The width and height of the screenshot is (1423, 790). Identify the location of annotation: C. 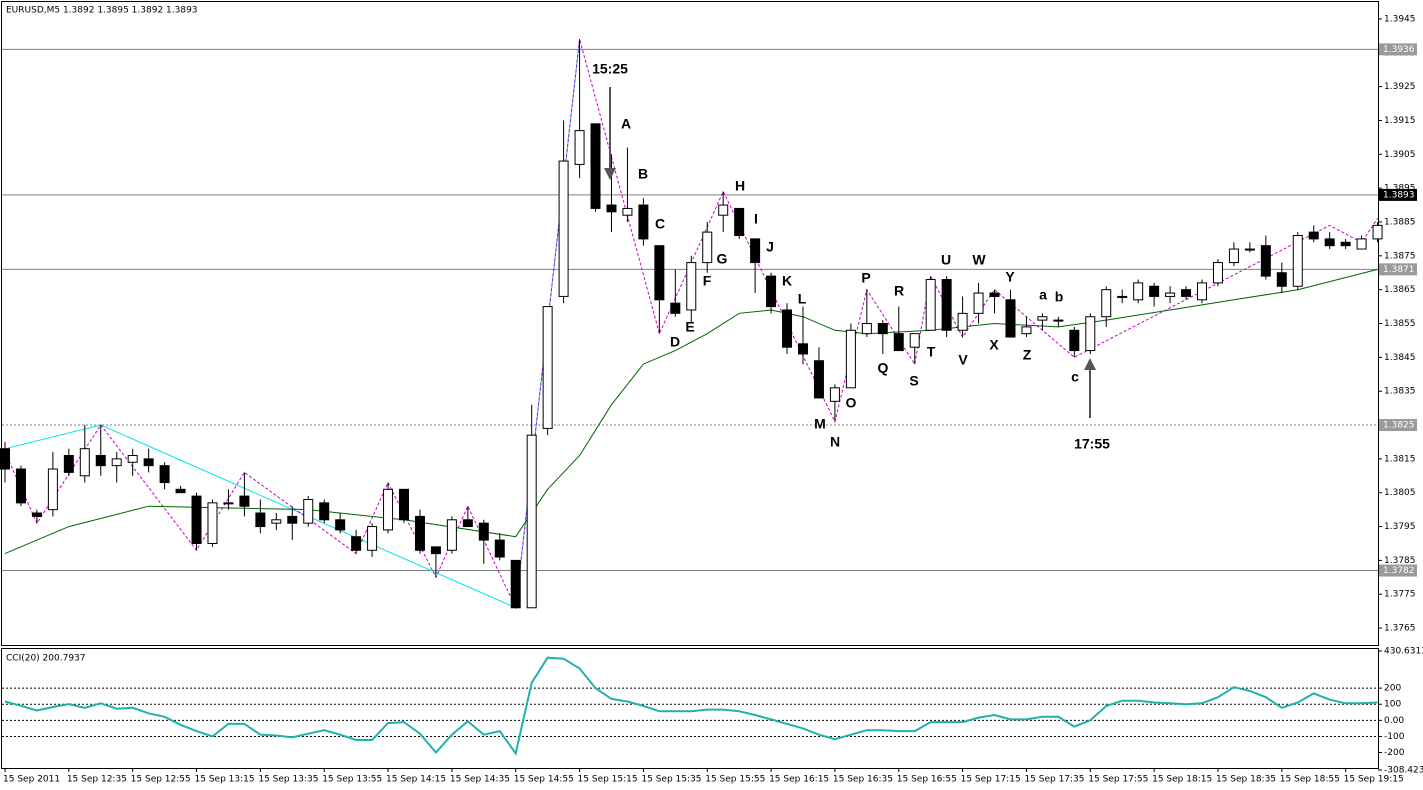
(660, 224).